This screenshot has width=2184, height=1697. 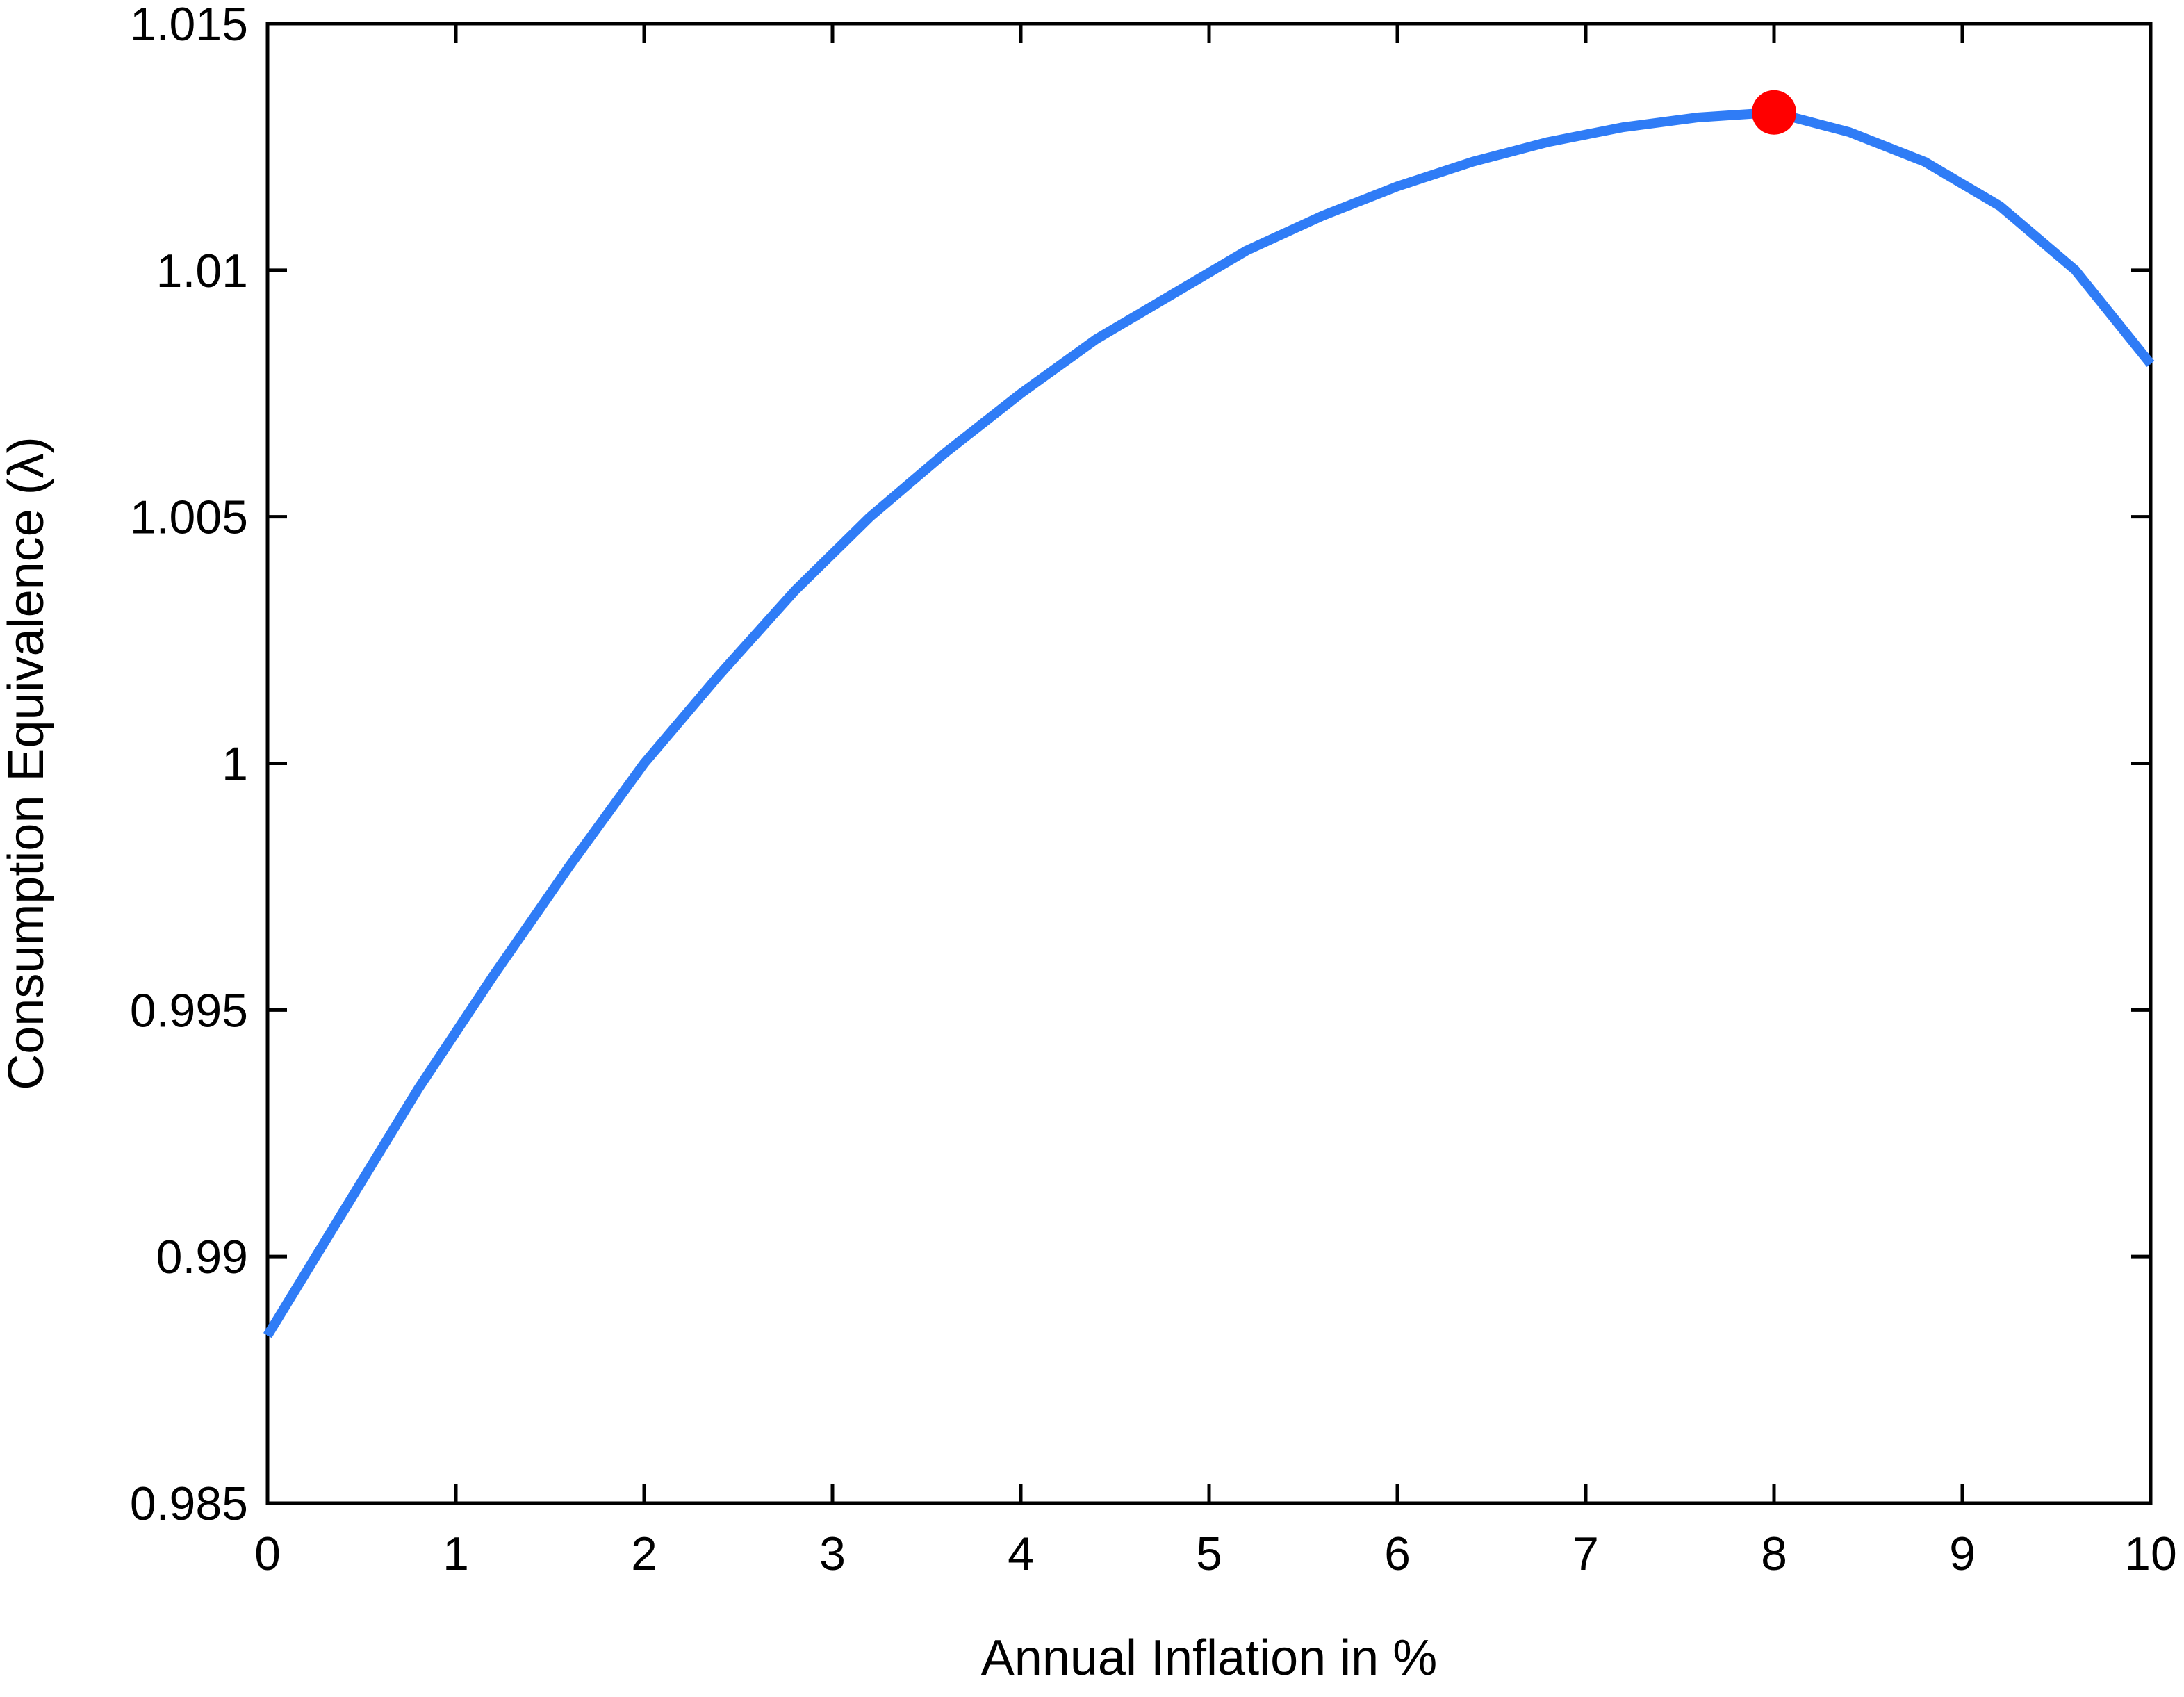 I want to click on y-tick-label: 0.995, so click(x=189, y=1010).